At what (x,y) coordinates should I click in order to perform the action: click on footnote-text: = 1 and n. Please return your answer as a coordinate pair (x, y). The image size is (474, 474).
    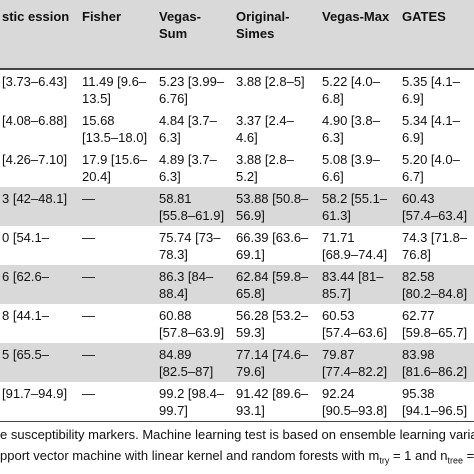
    Looking at the image, I should click on (418, 455).